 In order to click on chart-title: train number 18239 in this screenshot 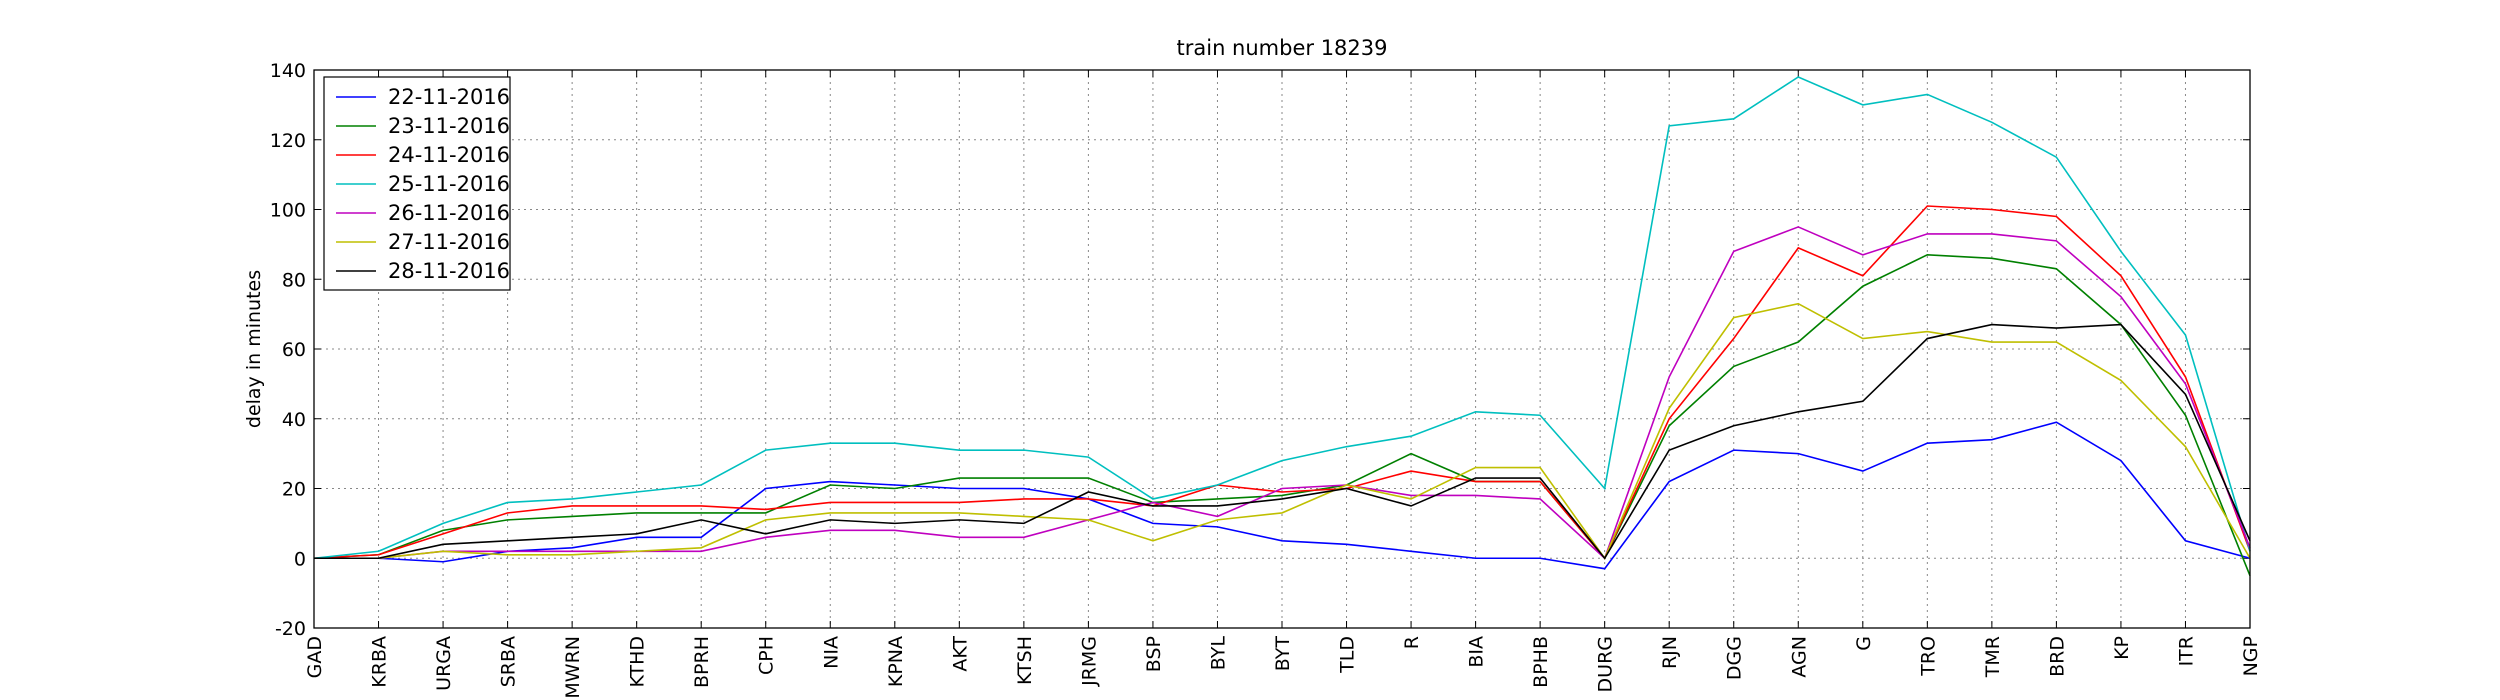, I will do `click(1282, 48)`.